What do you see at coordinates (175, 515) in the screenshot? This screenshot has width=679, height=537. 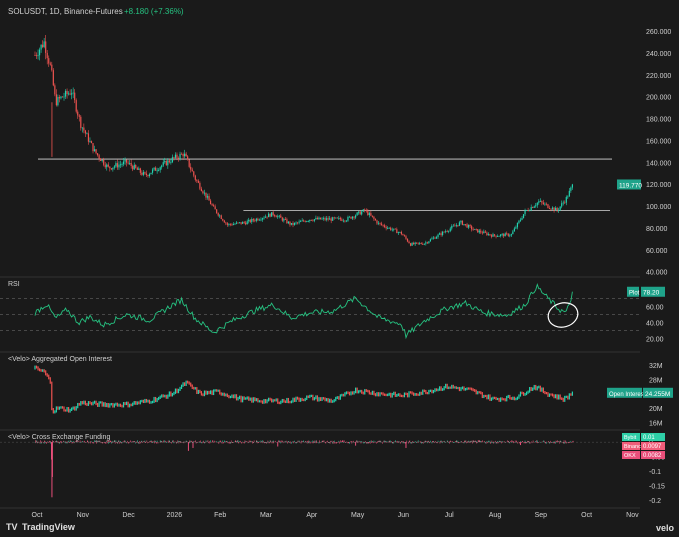 I see `x-axis-month-label: 2026` at bounding box center [175, 515].